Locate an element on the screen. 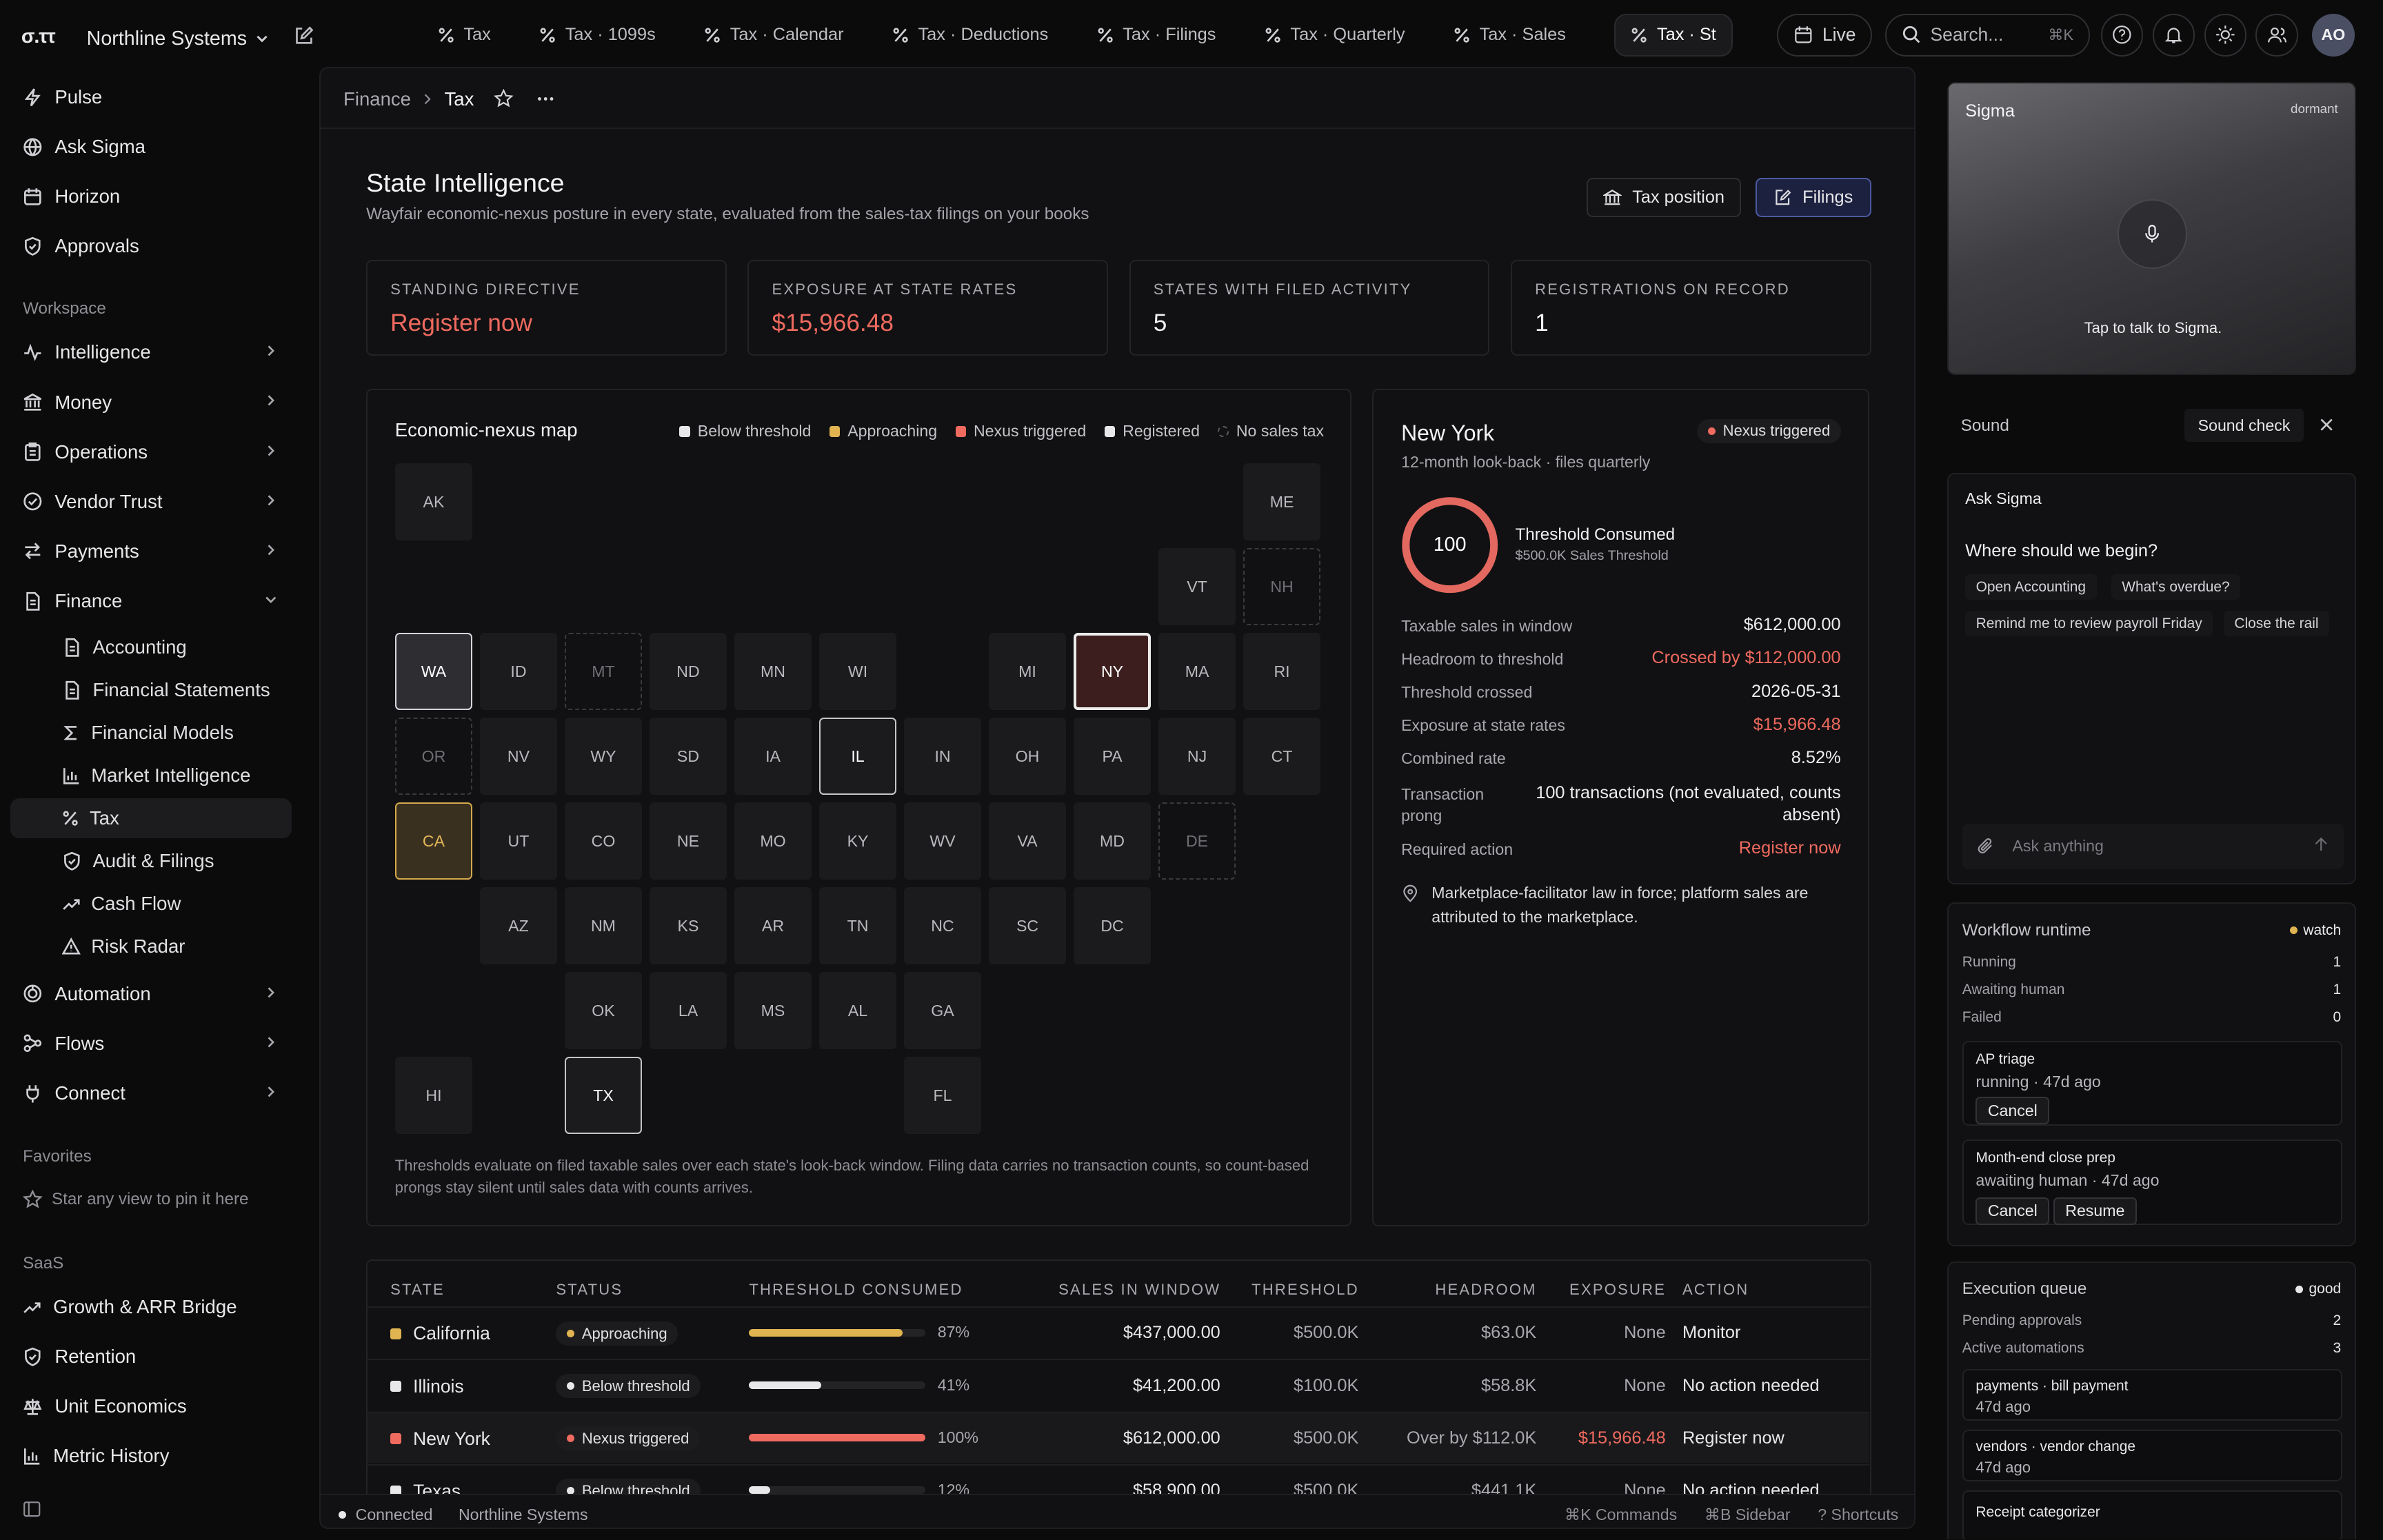 This screenshot has width=2383, height=1540. state-tile-fl: FL is located at coordinates (942, 1096).